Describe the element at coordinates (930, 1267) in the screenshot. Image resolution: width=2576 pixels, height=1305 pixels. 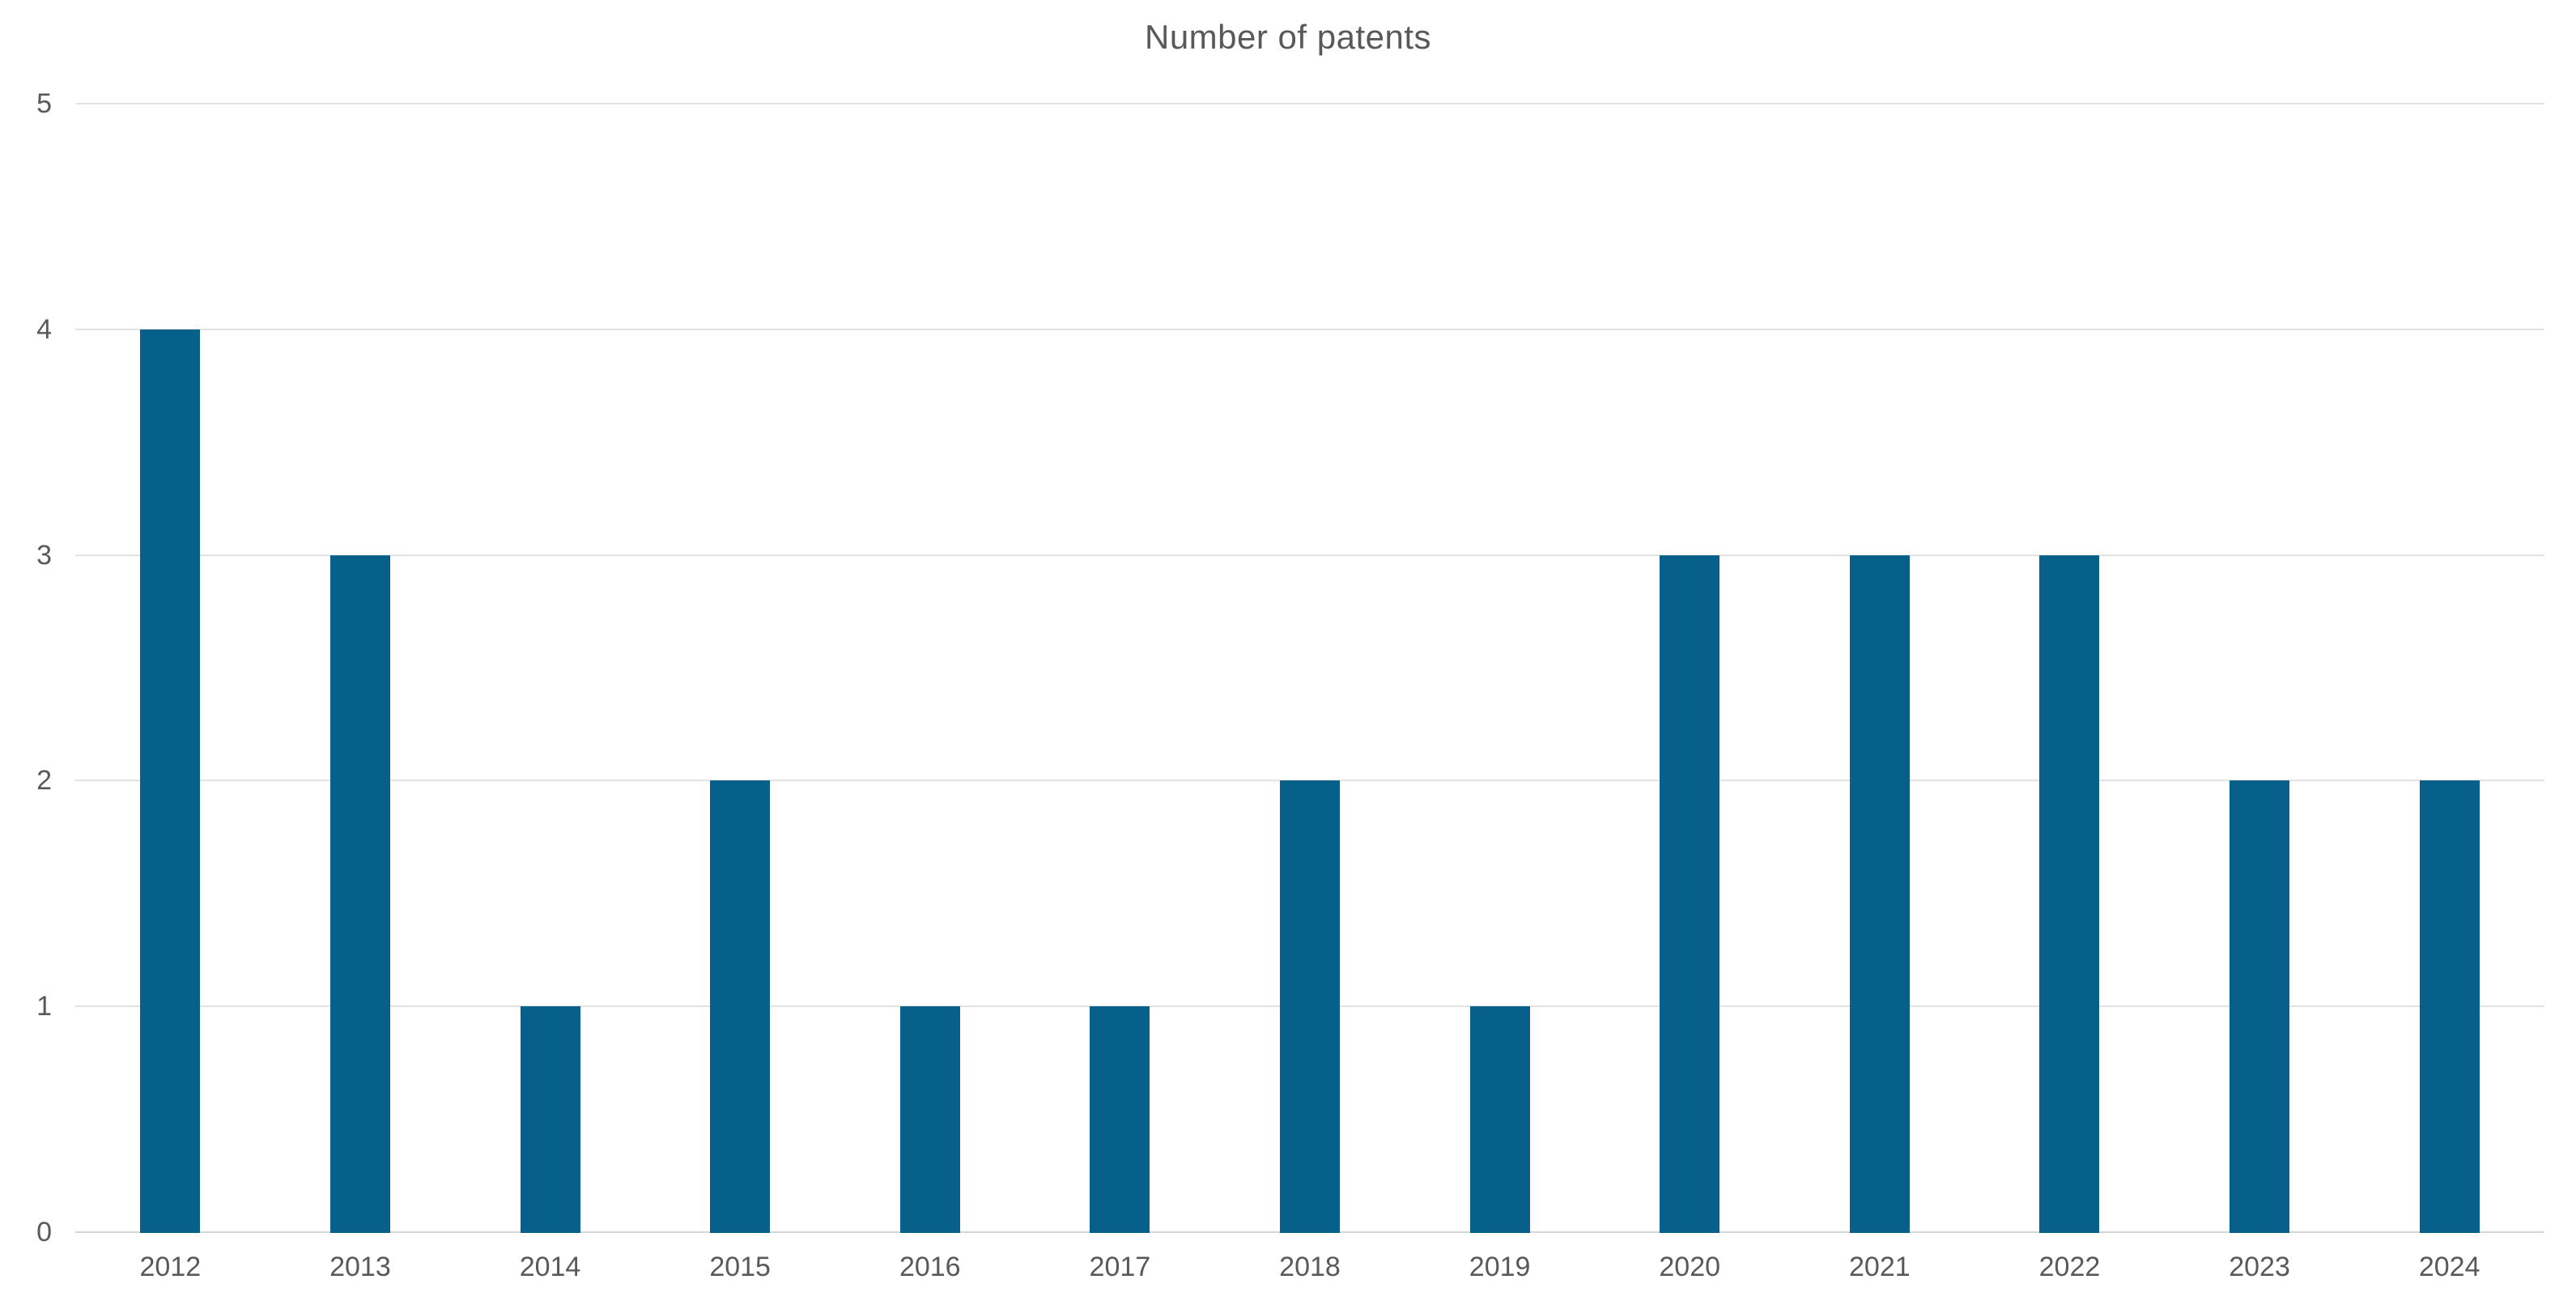
I see `x-axis-tick-label-2016: 2016` at that location.